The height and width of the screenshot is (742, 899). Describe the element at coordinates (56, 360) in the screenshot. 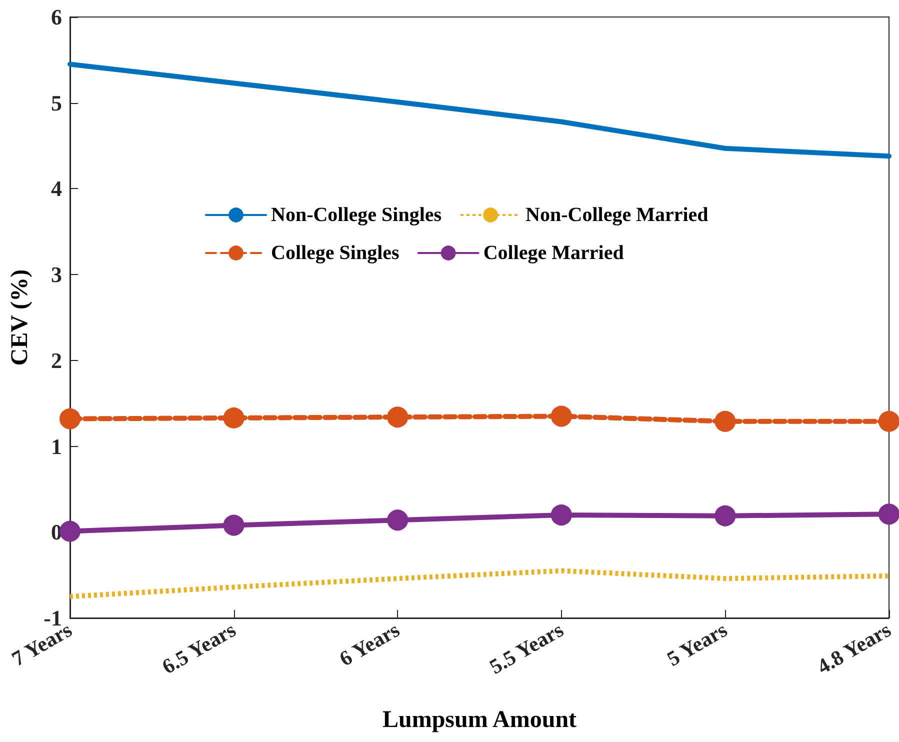

I see `y-tick-label: 2` at that location.